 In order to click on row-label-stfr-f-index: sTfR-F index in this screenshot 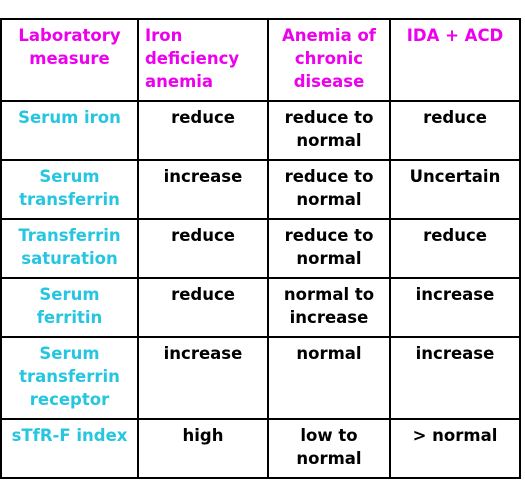, I will do `click(69, 448)`.